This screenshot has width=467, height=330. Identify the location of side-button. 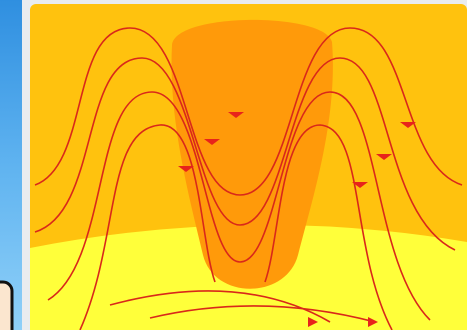
(7, 305).